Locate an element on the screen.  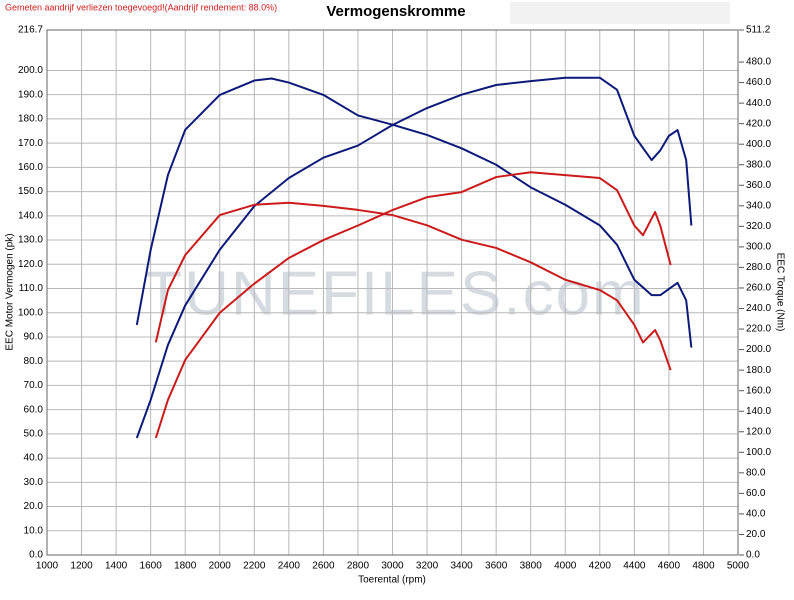
y2-tick-label: 0.0 is located at coordinates (753, 555).